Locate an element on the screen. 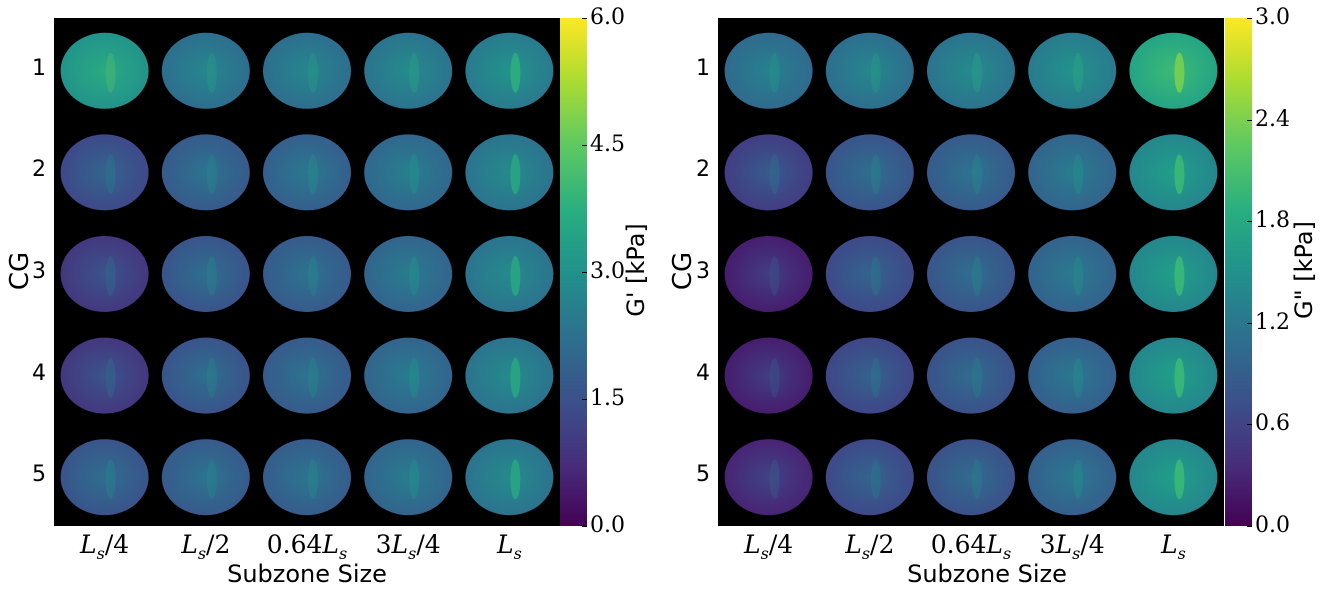 The image size is (1329, 595). colorbar-tick-label: 2.4 is located at coordinates (1272, 119).